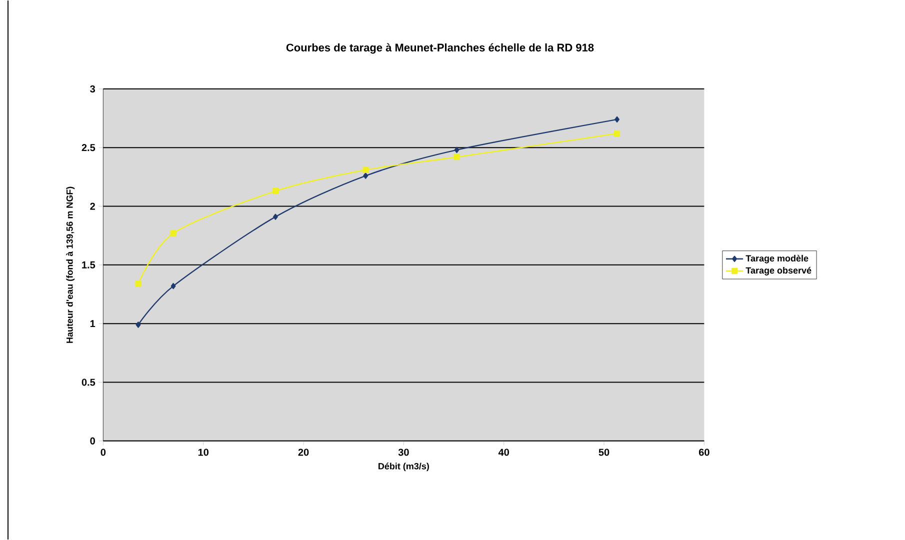 The image size is (905, 540). Describe the element at coordinates (103, 452) in the screenshot. I see `x-tick-label: 0` at that location.